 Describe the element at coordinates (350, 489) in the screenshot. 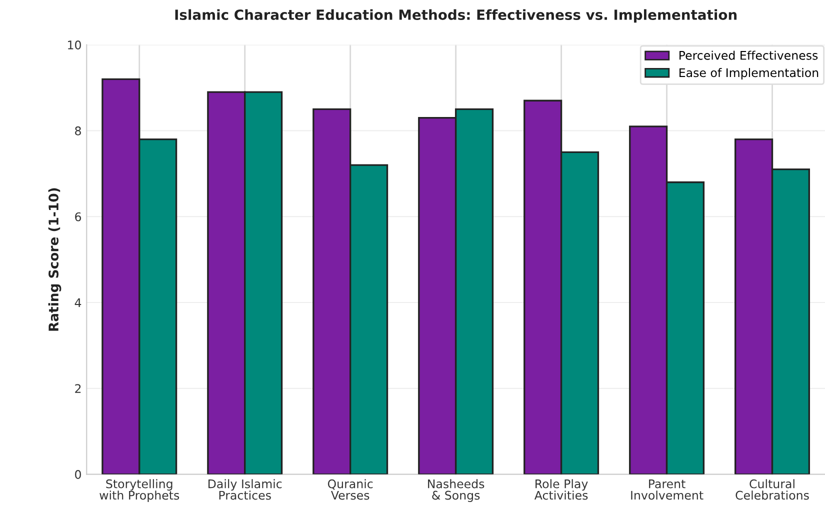

I see `x-tick-label: Quranic Verses` at that location.